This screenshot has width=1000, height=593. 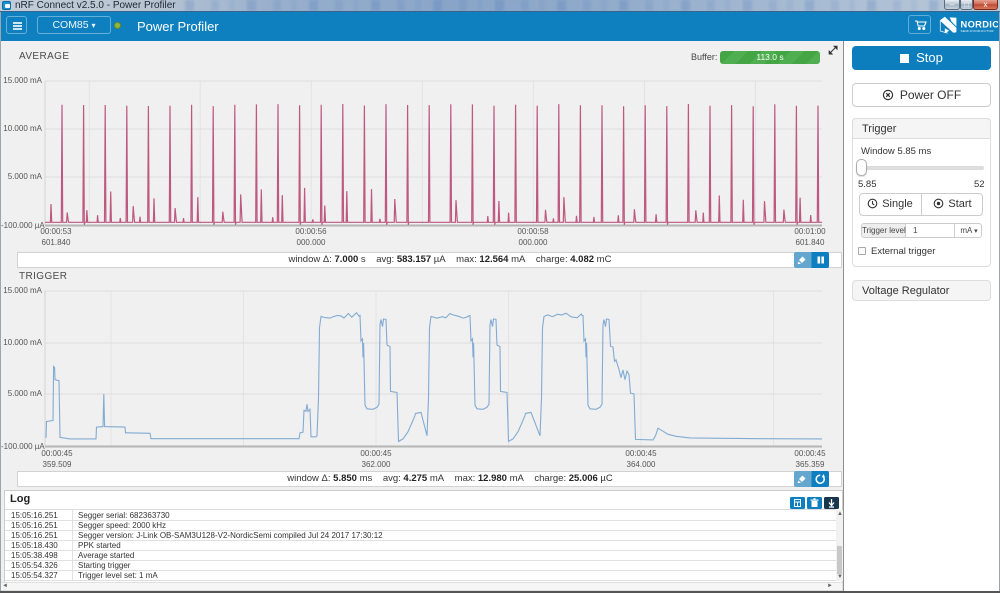 I want to click on svg-text: 00:00:56, so click(x=311, y=231).